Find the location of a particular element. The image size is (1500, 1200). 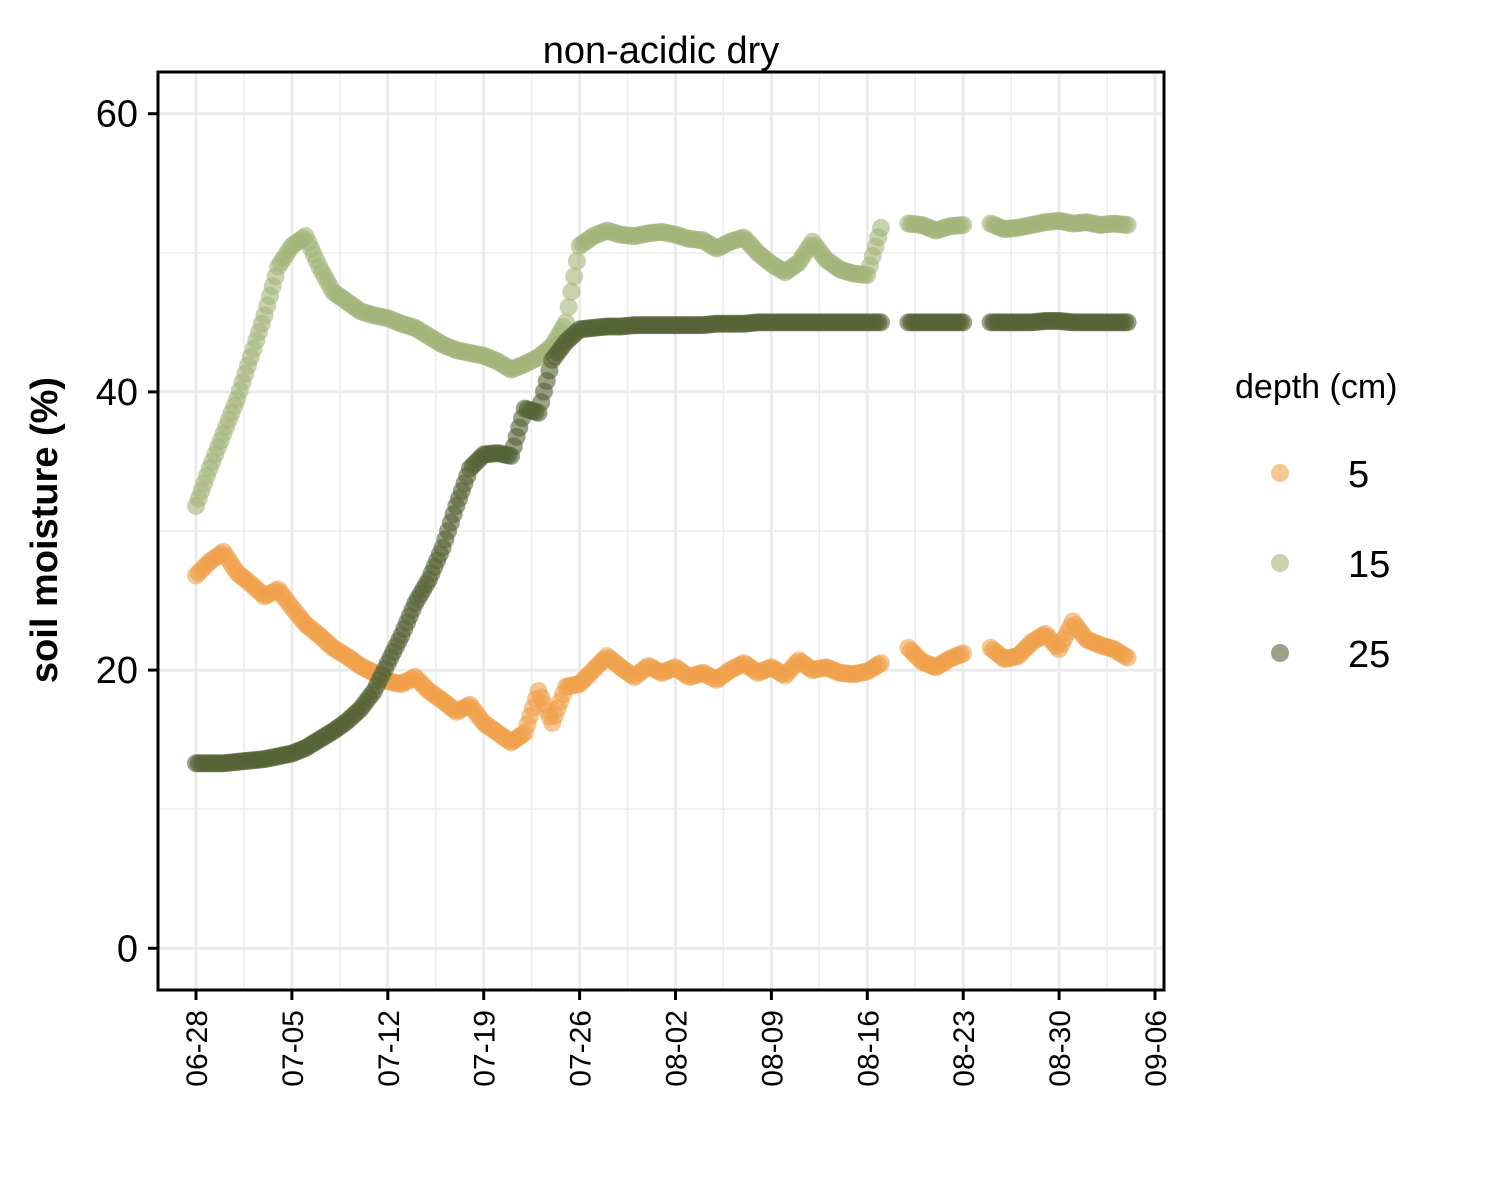

legend-label-5: 5 is located at coordinates (1358, 475).